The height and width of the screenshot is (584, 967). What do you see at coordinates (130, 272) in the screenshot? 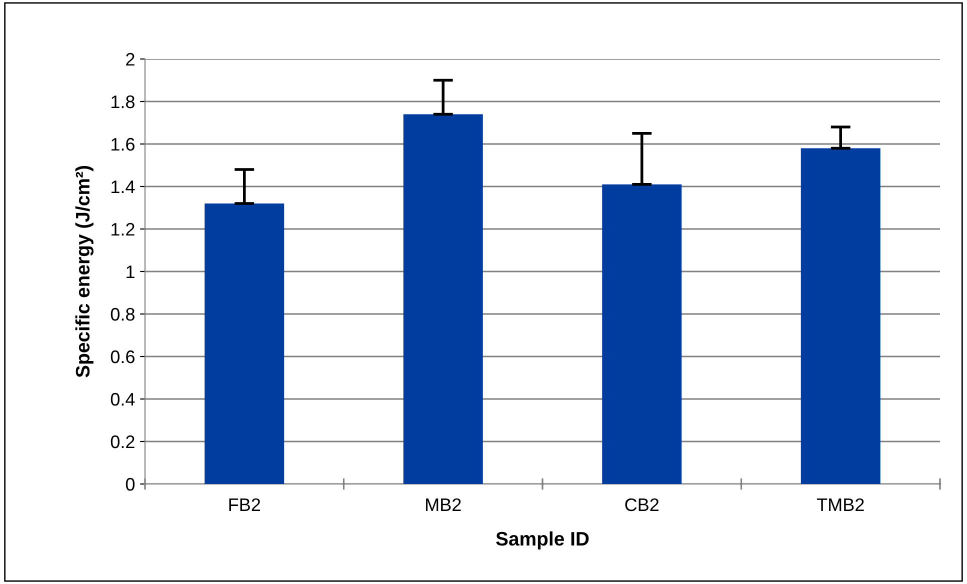
I see `y-tick-label: 1` at bounding box center [130, 272].